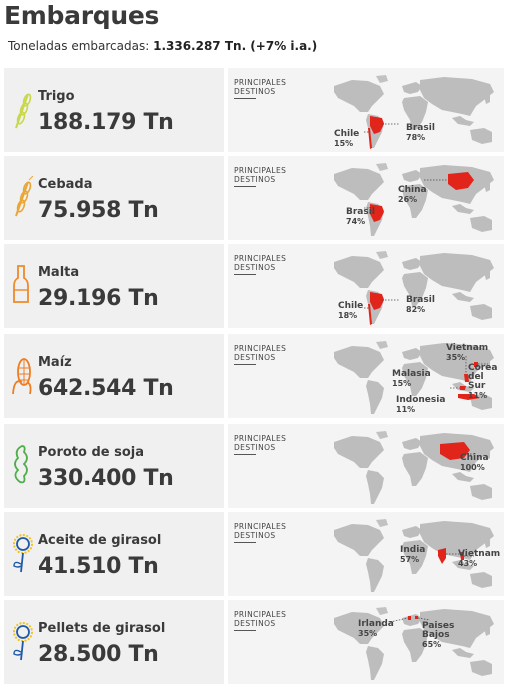  I want to click on destination-label: Corea del Sur 11%, so click(483, 382).